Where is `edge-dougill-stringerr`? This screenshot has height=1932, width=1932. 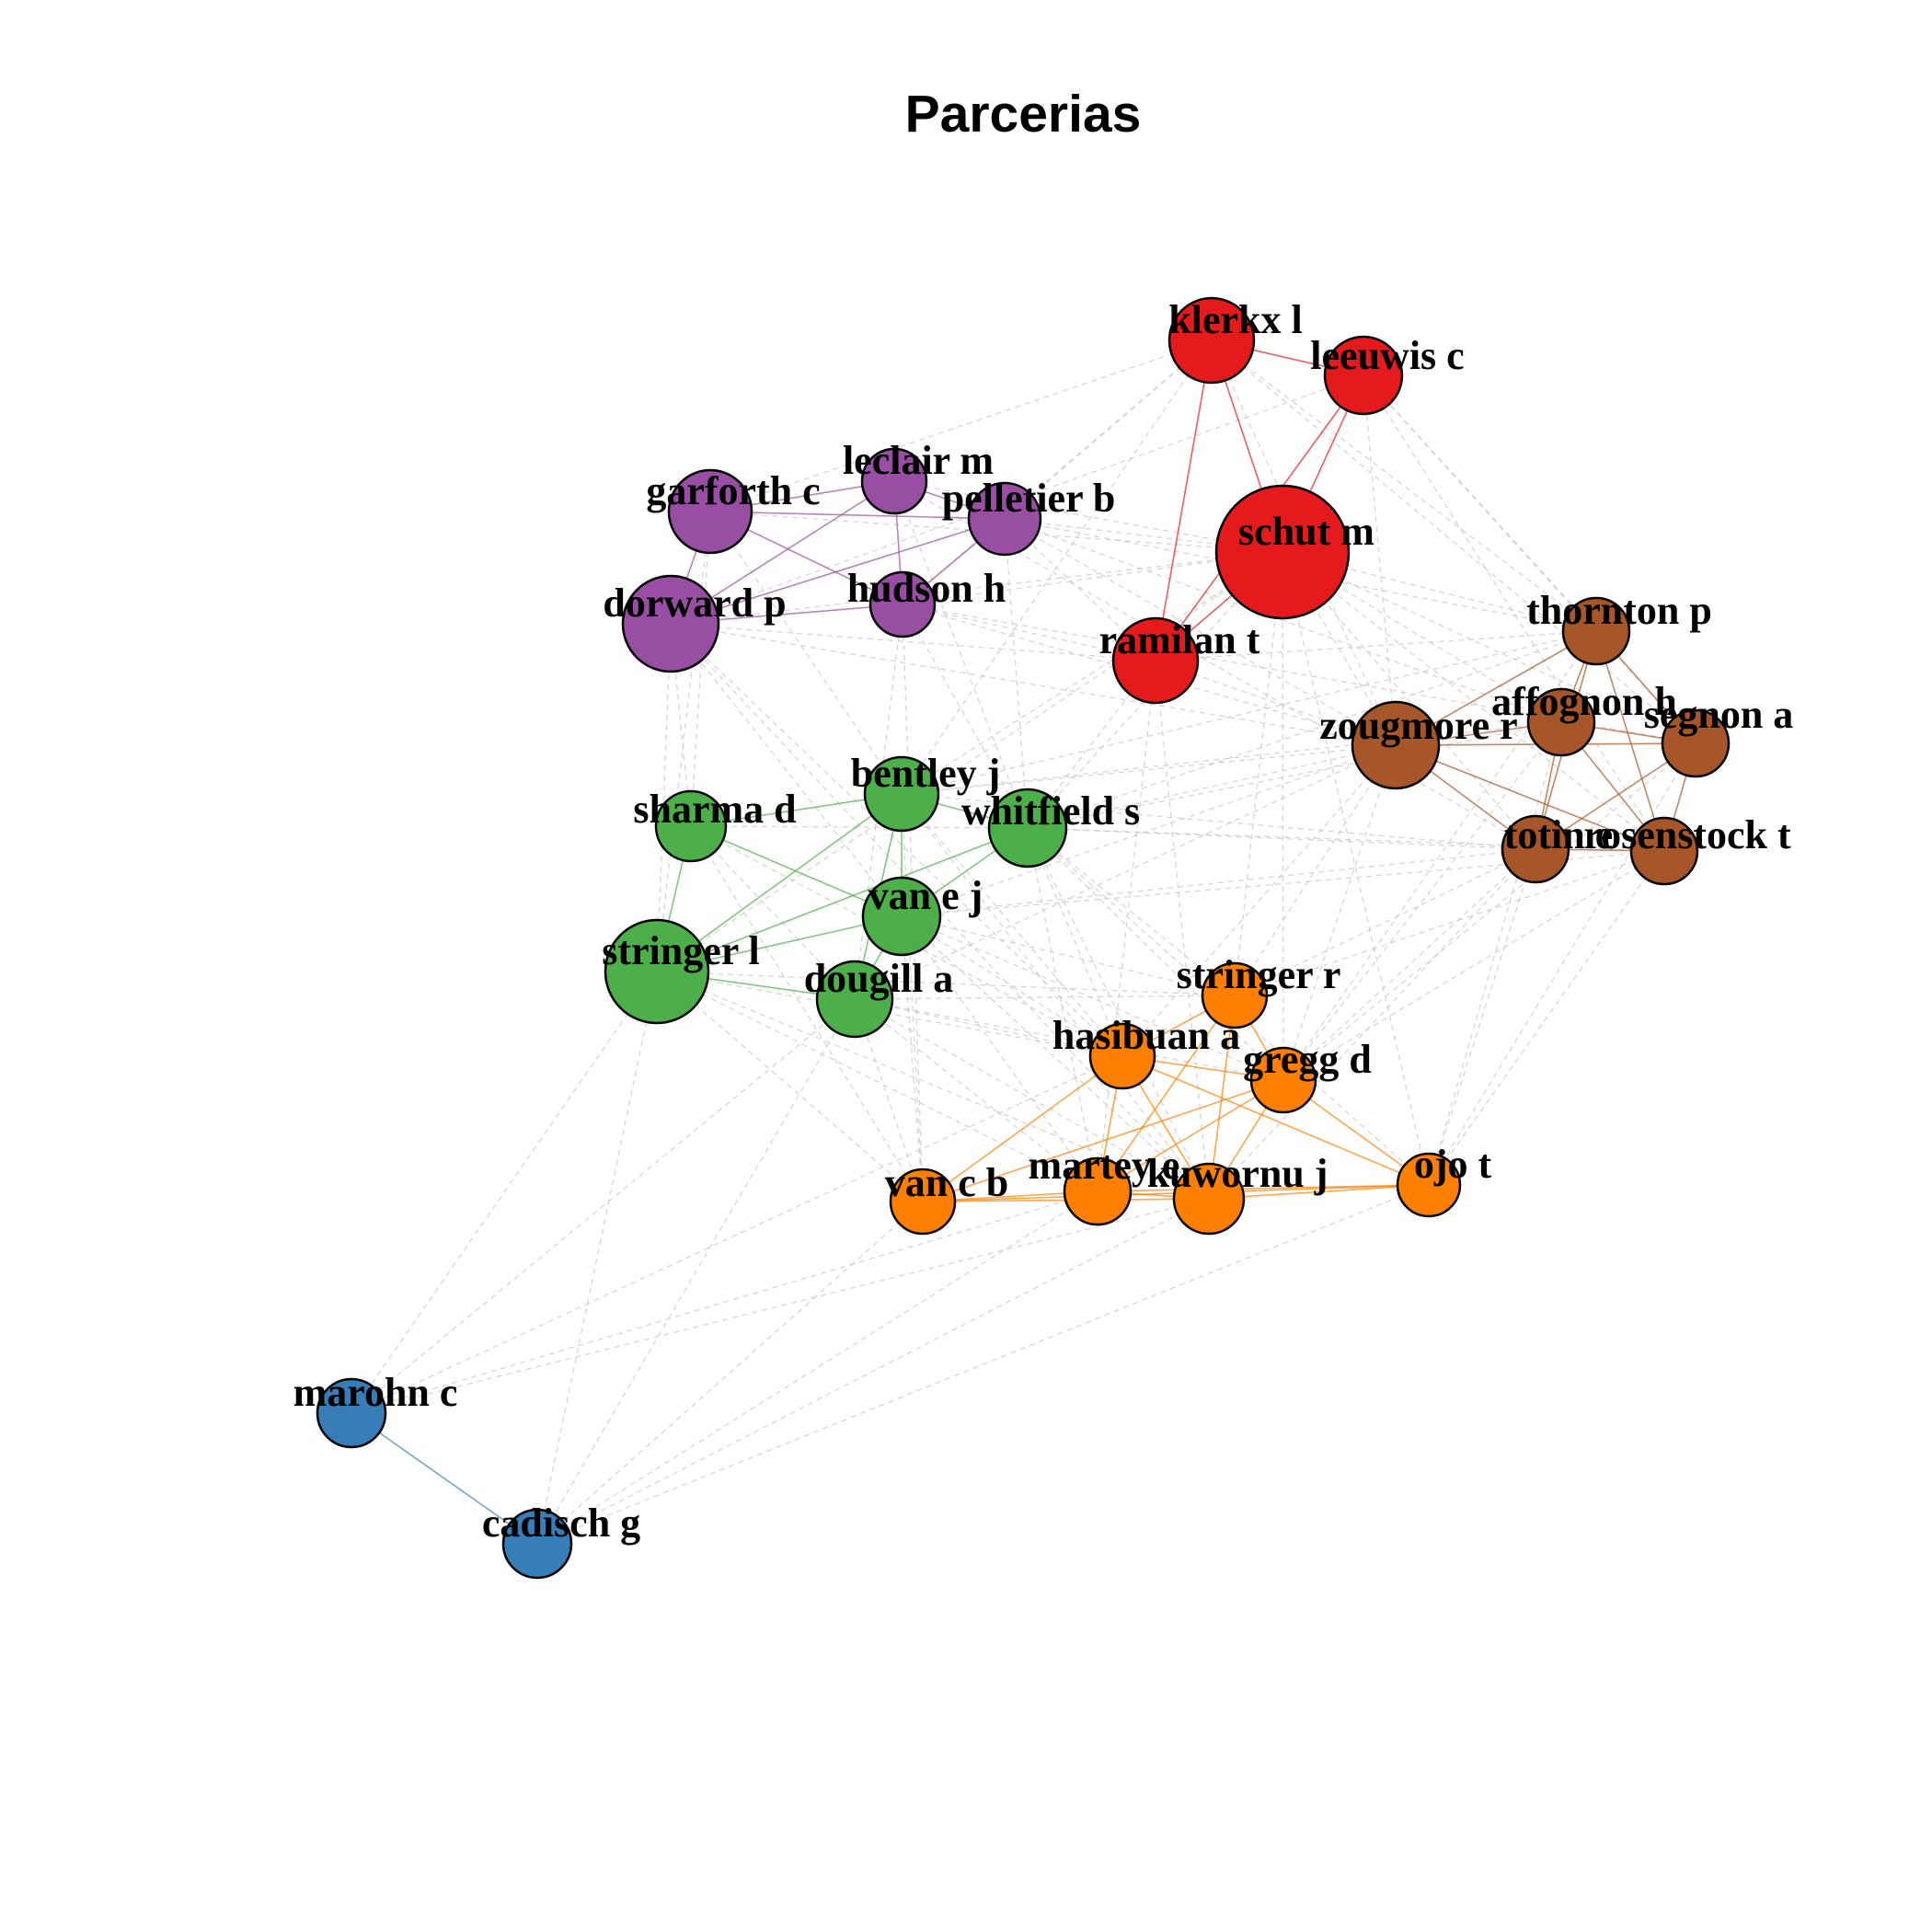 edge-dougill-stringerr is located at coordinates (1045, 997).